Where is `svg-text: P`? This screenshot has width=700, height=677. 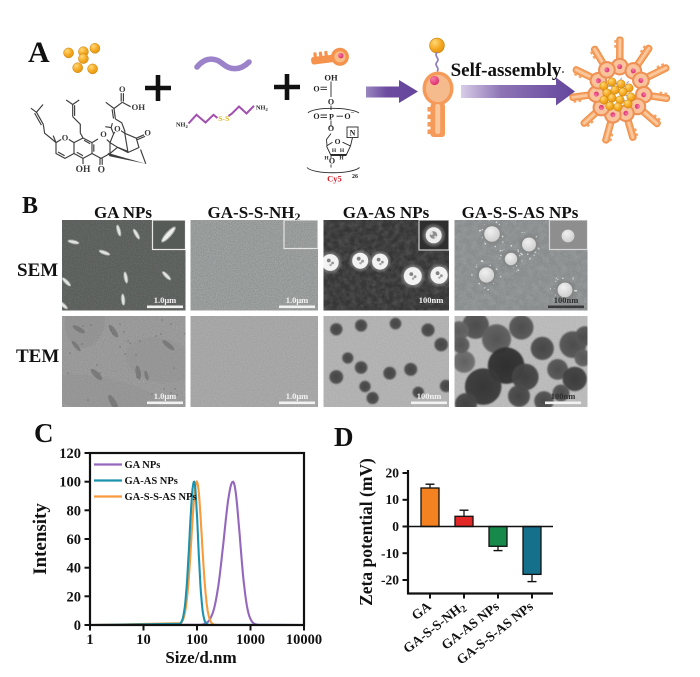
svg-text: P is located at coordinates (331, 116).